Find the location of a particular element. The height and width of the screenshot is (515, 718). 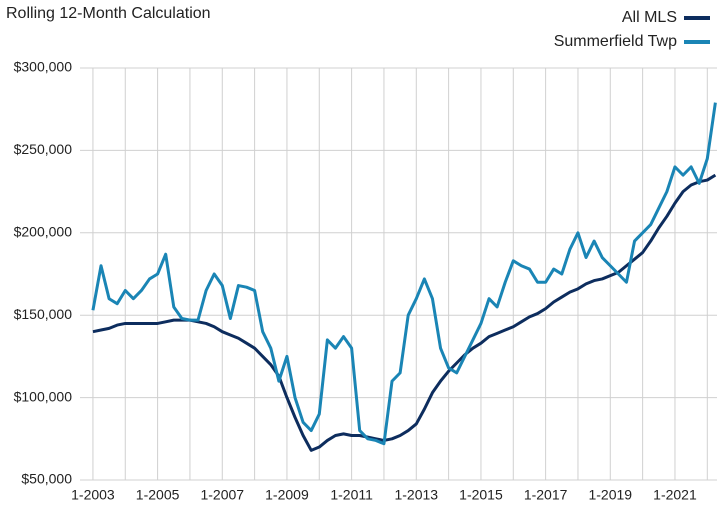

x-tick-label: 1-2007 is located at coordinates (222, 495).